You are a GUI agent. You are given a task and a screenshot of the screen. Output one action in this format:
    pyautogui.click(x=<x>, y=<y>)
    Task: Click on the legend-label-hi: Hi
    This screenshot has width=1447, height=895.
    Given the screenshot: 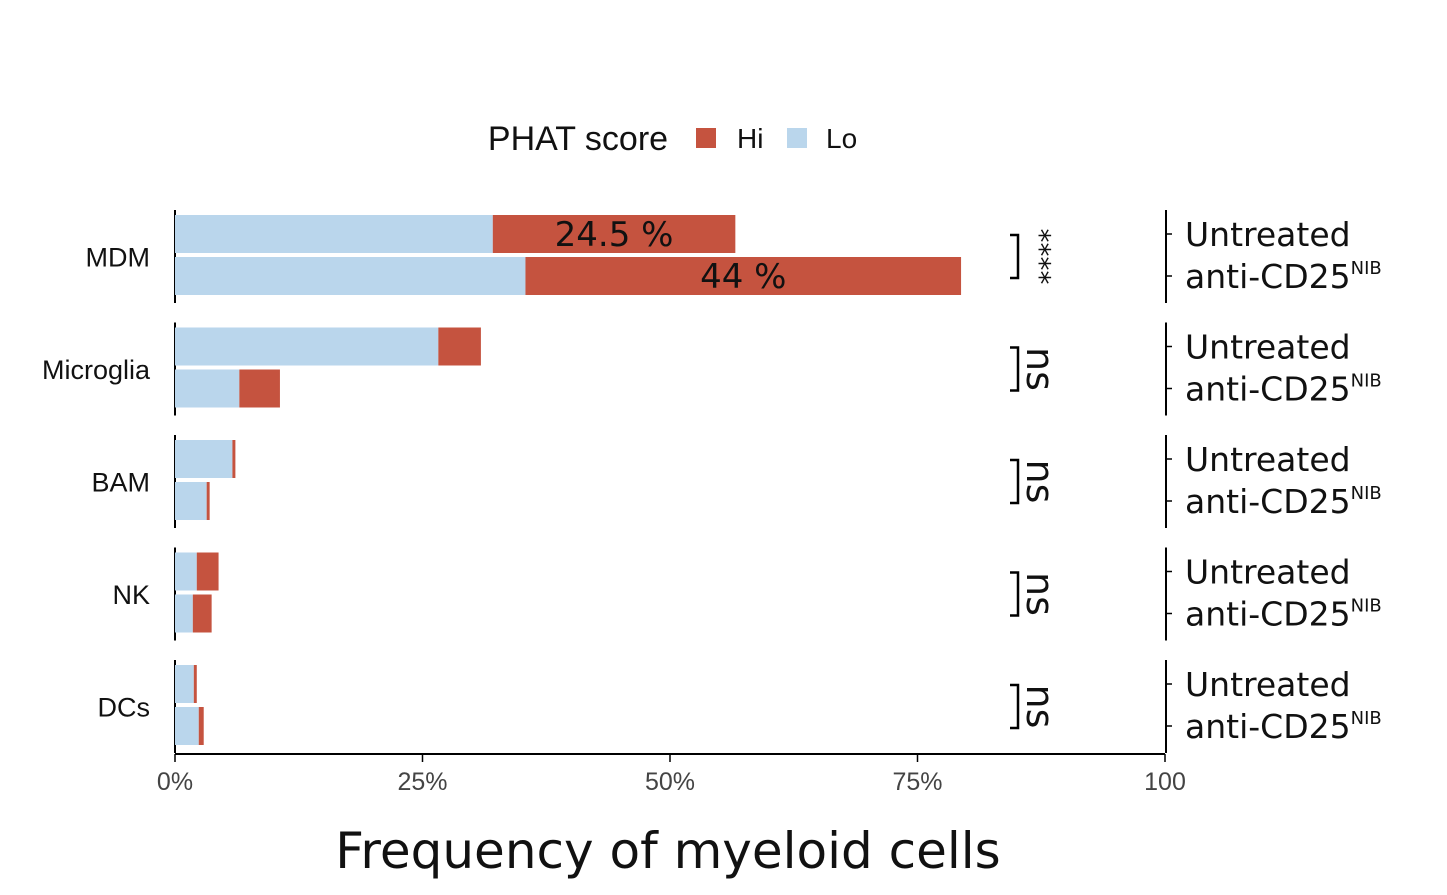 What is the action you would take?
    pyautogui.click(x=750, y=138)
    